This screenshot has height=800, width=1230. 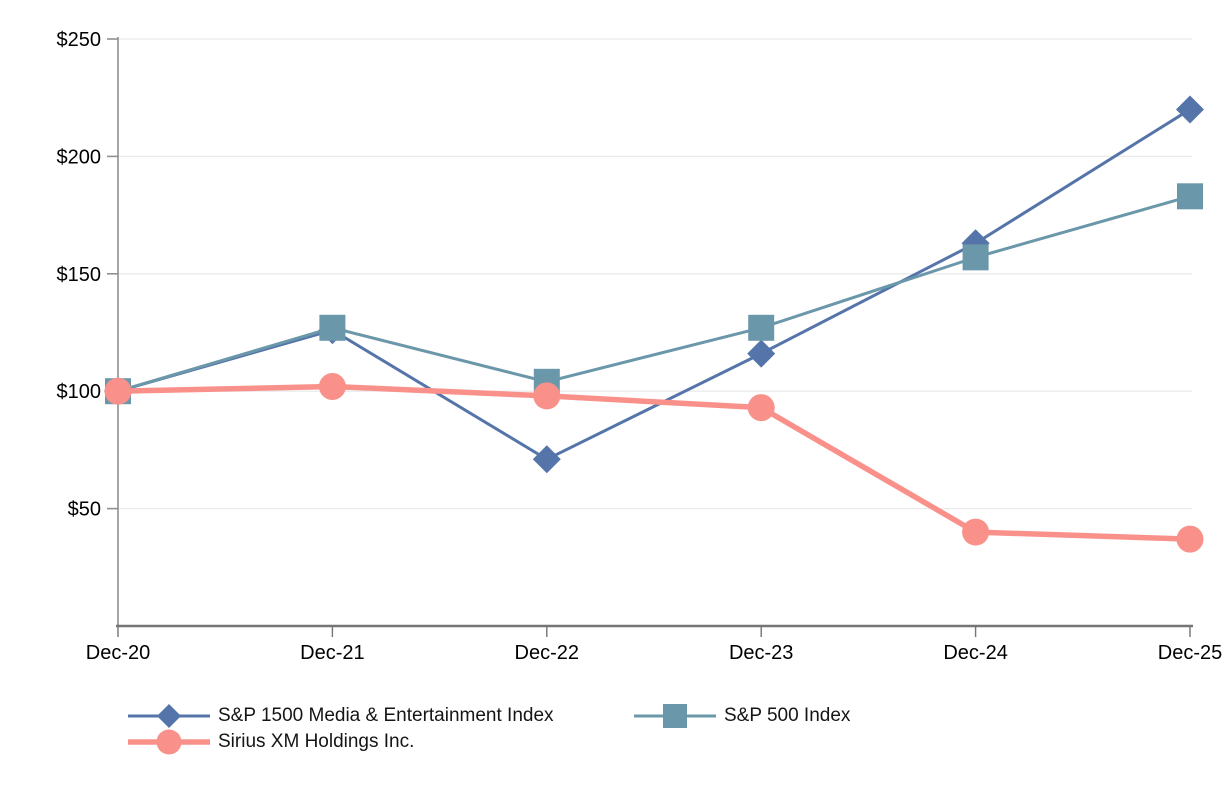 What do you see at coordinates (787, 715) in the screenshot?
I see `legend-label: S&P 500 Index` at bounding box center [787, 715].